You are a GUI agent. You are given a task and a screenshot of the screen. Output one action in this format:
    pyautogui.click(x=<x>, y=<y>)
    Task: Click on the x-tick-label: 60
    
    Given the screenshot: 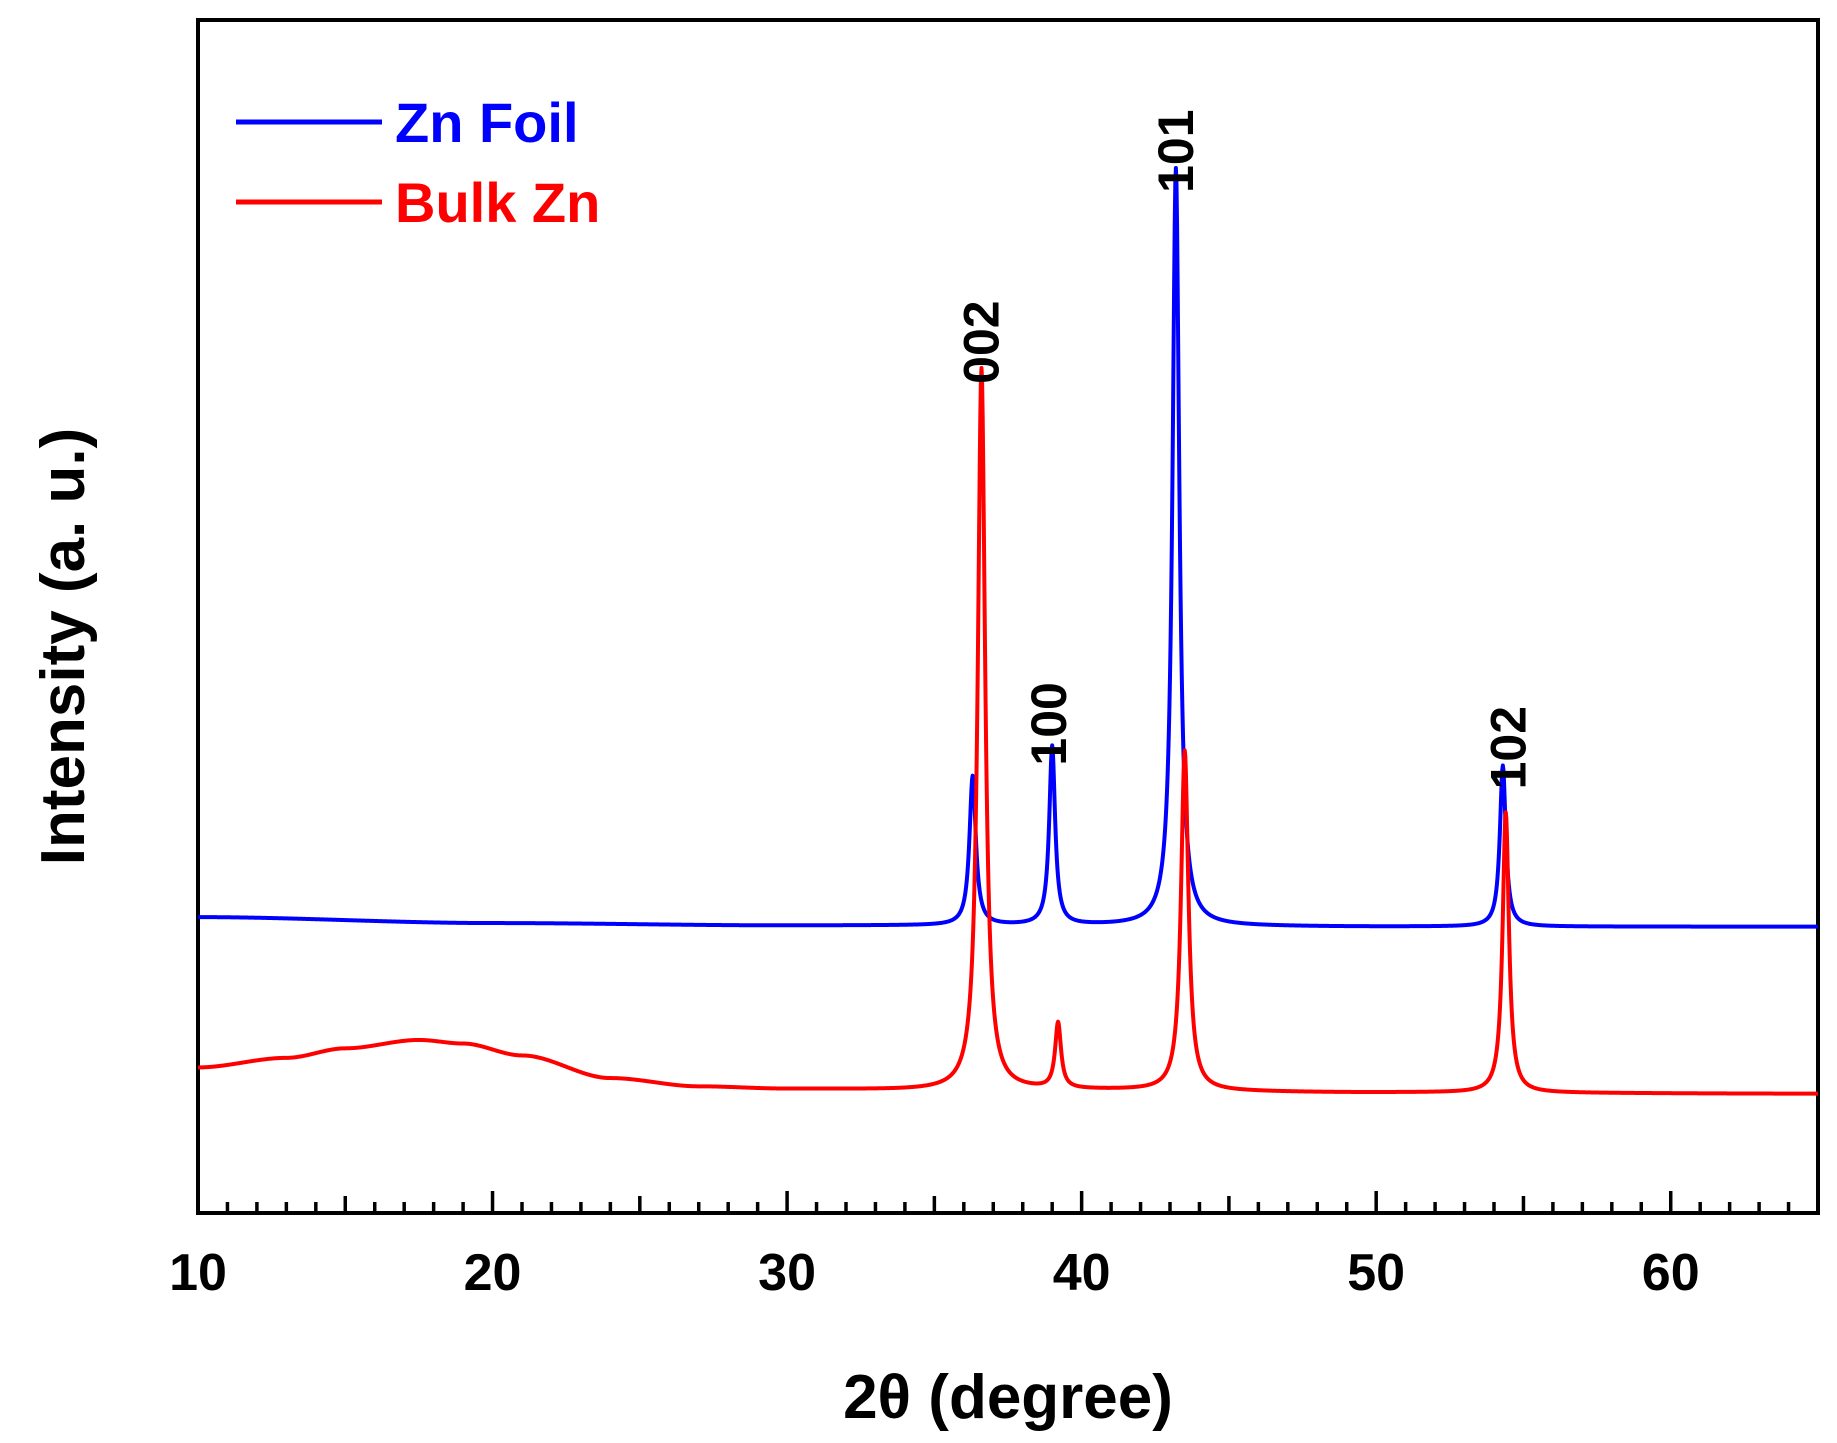 What is the action you would take?
    pyautogui.click(x=1671, y=1273)
    